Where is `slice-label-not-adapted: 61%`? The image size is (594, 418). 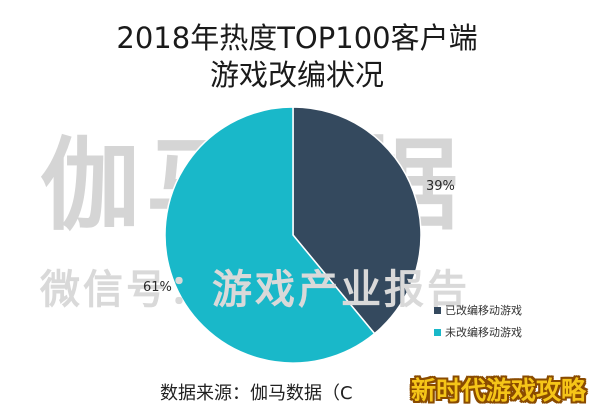 slice-label-not-adapted: 61% is located at coordinates (157, 287).